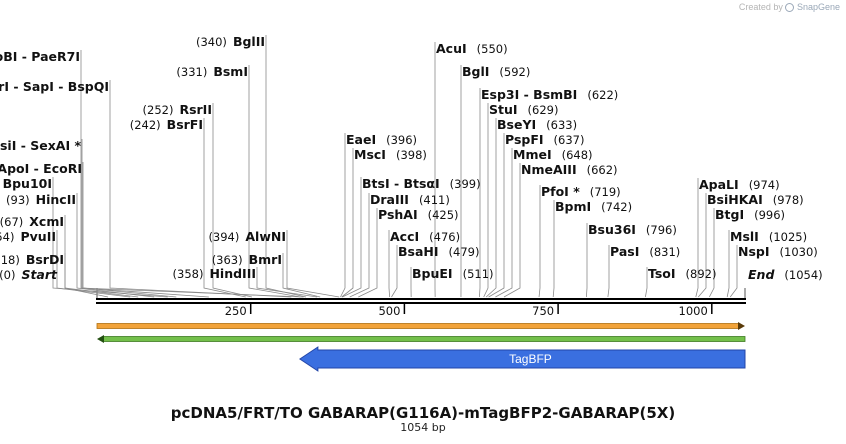  I want to click on site-label-acci: AccI (476), so click(425, 236).